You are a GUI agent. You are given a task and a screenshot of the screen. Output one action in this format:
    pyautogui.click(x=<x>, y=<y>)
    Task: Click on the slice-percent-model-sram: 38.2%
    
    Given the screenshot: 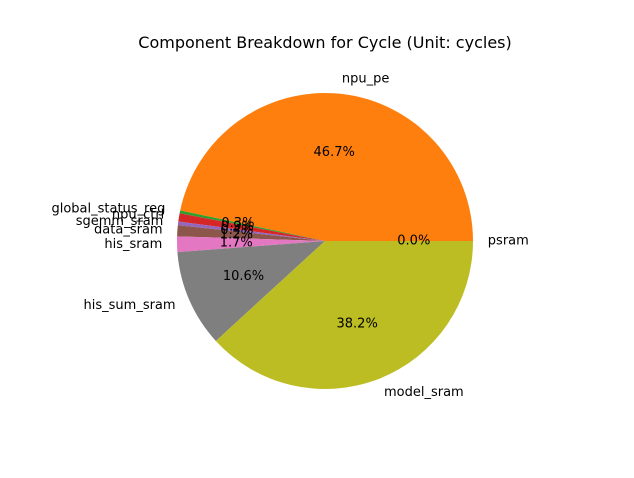 What is the action you would take?
    pyautogui.click(x=357, y=323)
    